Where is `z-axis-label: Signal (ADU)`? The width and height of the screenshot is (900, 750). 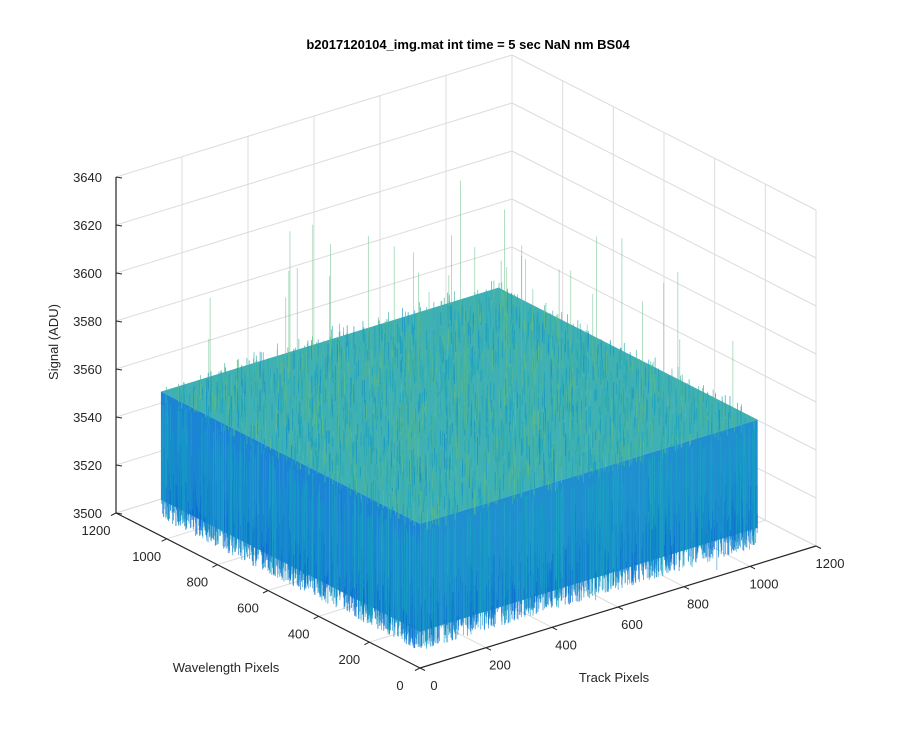 z-axis-label: Signal (ADU) is located at coordinates (53, 342).